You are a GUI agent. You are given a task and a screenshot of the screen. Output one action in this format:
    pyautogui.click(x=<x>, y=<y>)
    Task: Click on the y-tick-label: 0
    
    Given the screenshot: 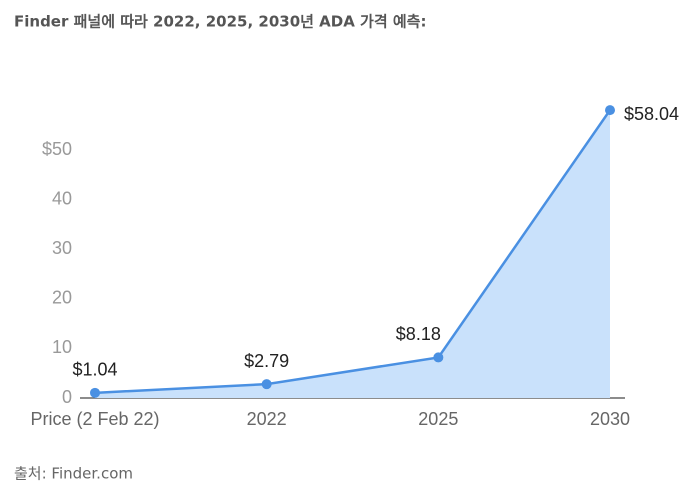 What is the action you would take?
    pyautogui.click(x=67, y=397)
    